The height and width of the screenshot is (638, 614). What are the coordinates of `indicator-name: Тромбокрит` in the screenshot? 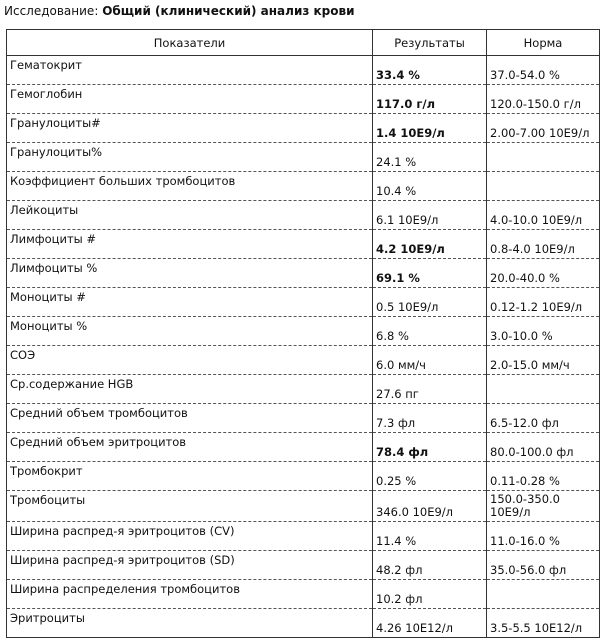 It's located at (189, 476).